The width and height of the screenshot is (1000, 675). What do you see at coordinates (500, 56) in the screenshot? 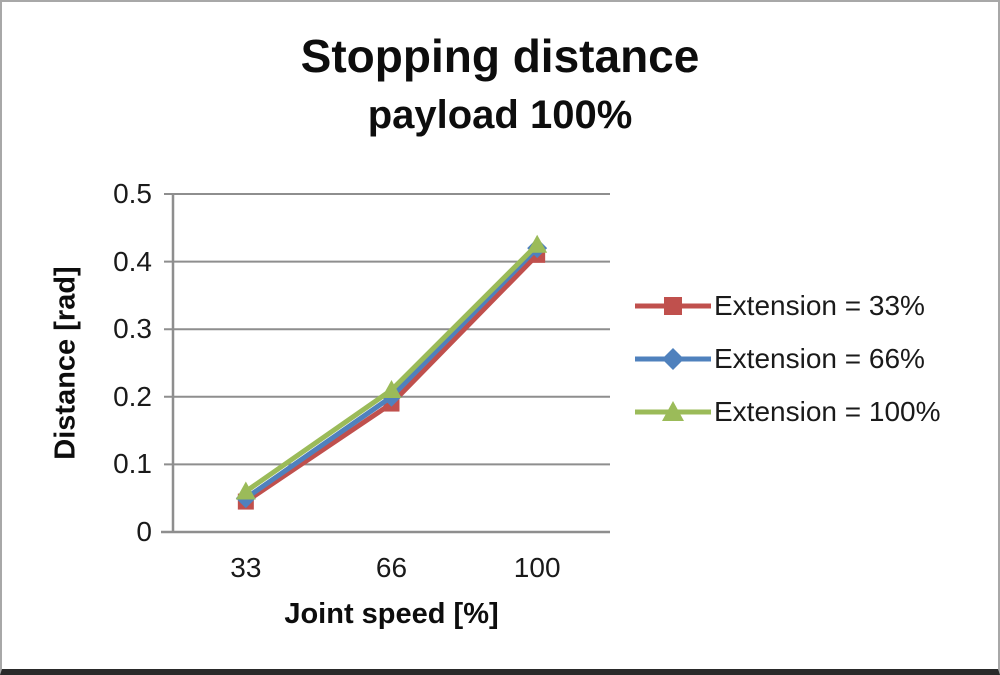
I see `chart-title: Stopping distance` at bounding box center [500, 56].